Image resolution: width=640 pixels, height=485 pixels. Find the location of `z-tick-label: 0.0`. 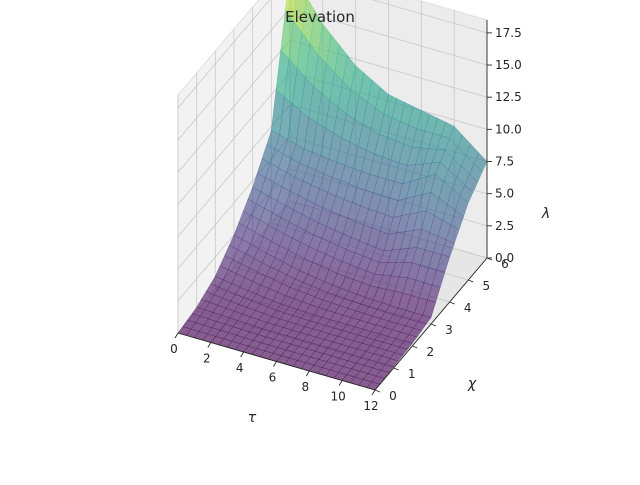

z-tick-label: 0.0 is located at coordinates (504, 258).